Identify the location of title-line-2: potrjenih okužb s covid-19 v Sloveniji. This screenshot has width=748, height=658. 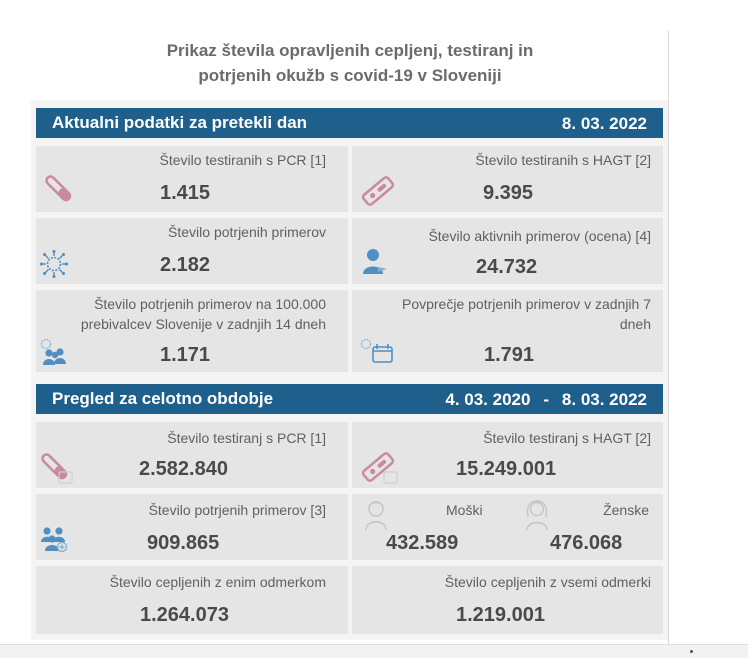
(350, 75).